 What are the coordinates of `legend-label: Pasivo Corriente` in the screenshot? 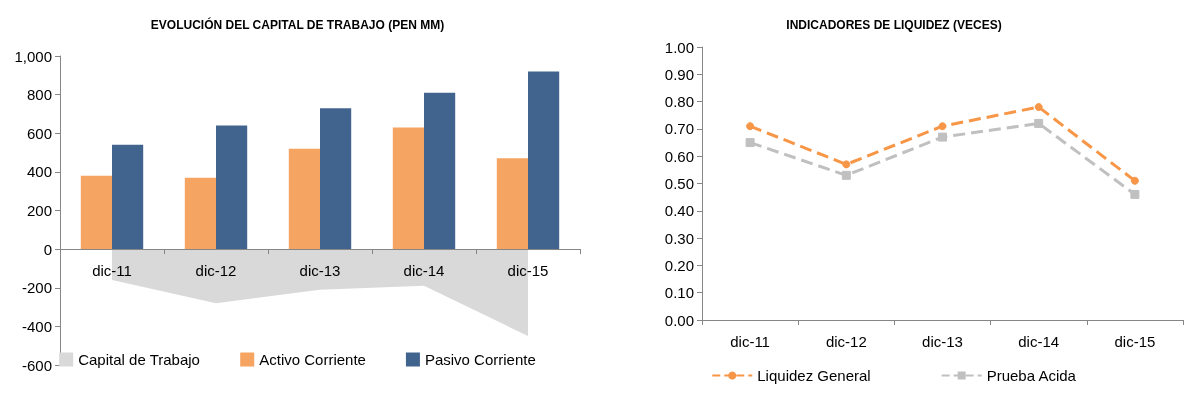 It's located at (480, 359).